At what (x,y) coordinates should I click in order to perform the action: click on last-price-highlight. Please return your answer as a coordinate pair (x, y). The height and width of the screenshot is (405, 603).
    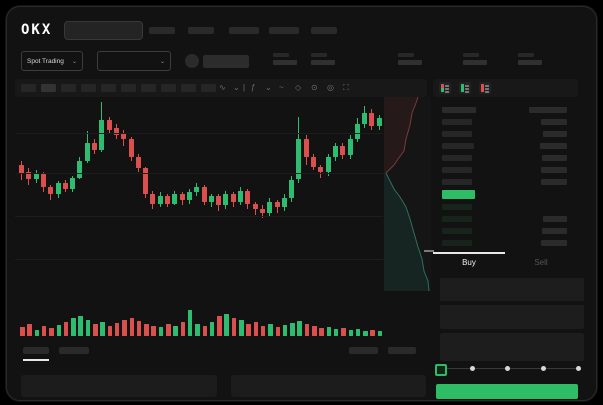
    Looking at the image, I should click on (458, 194).